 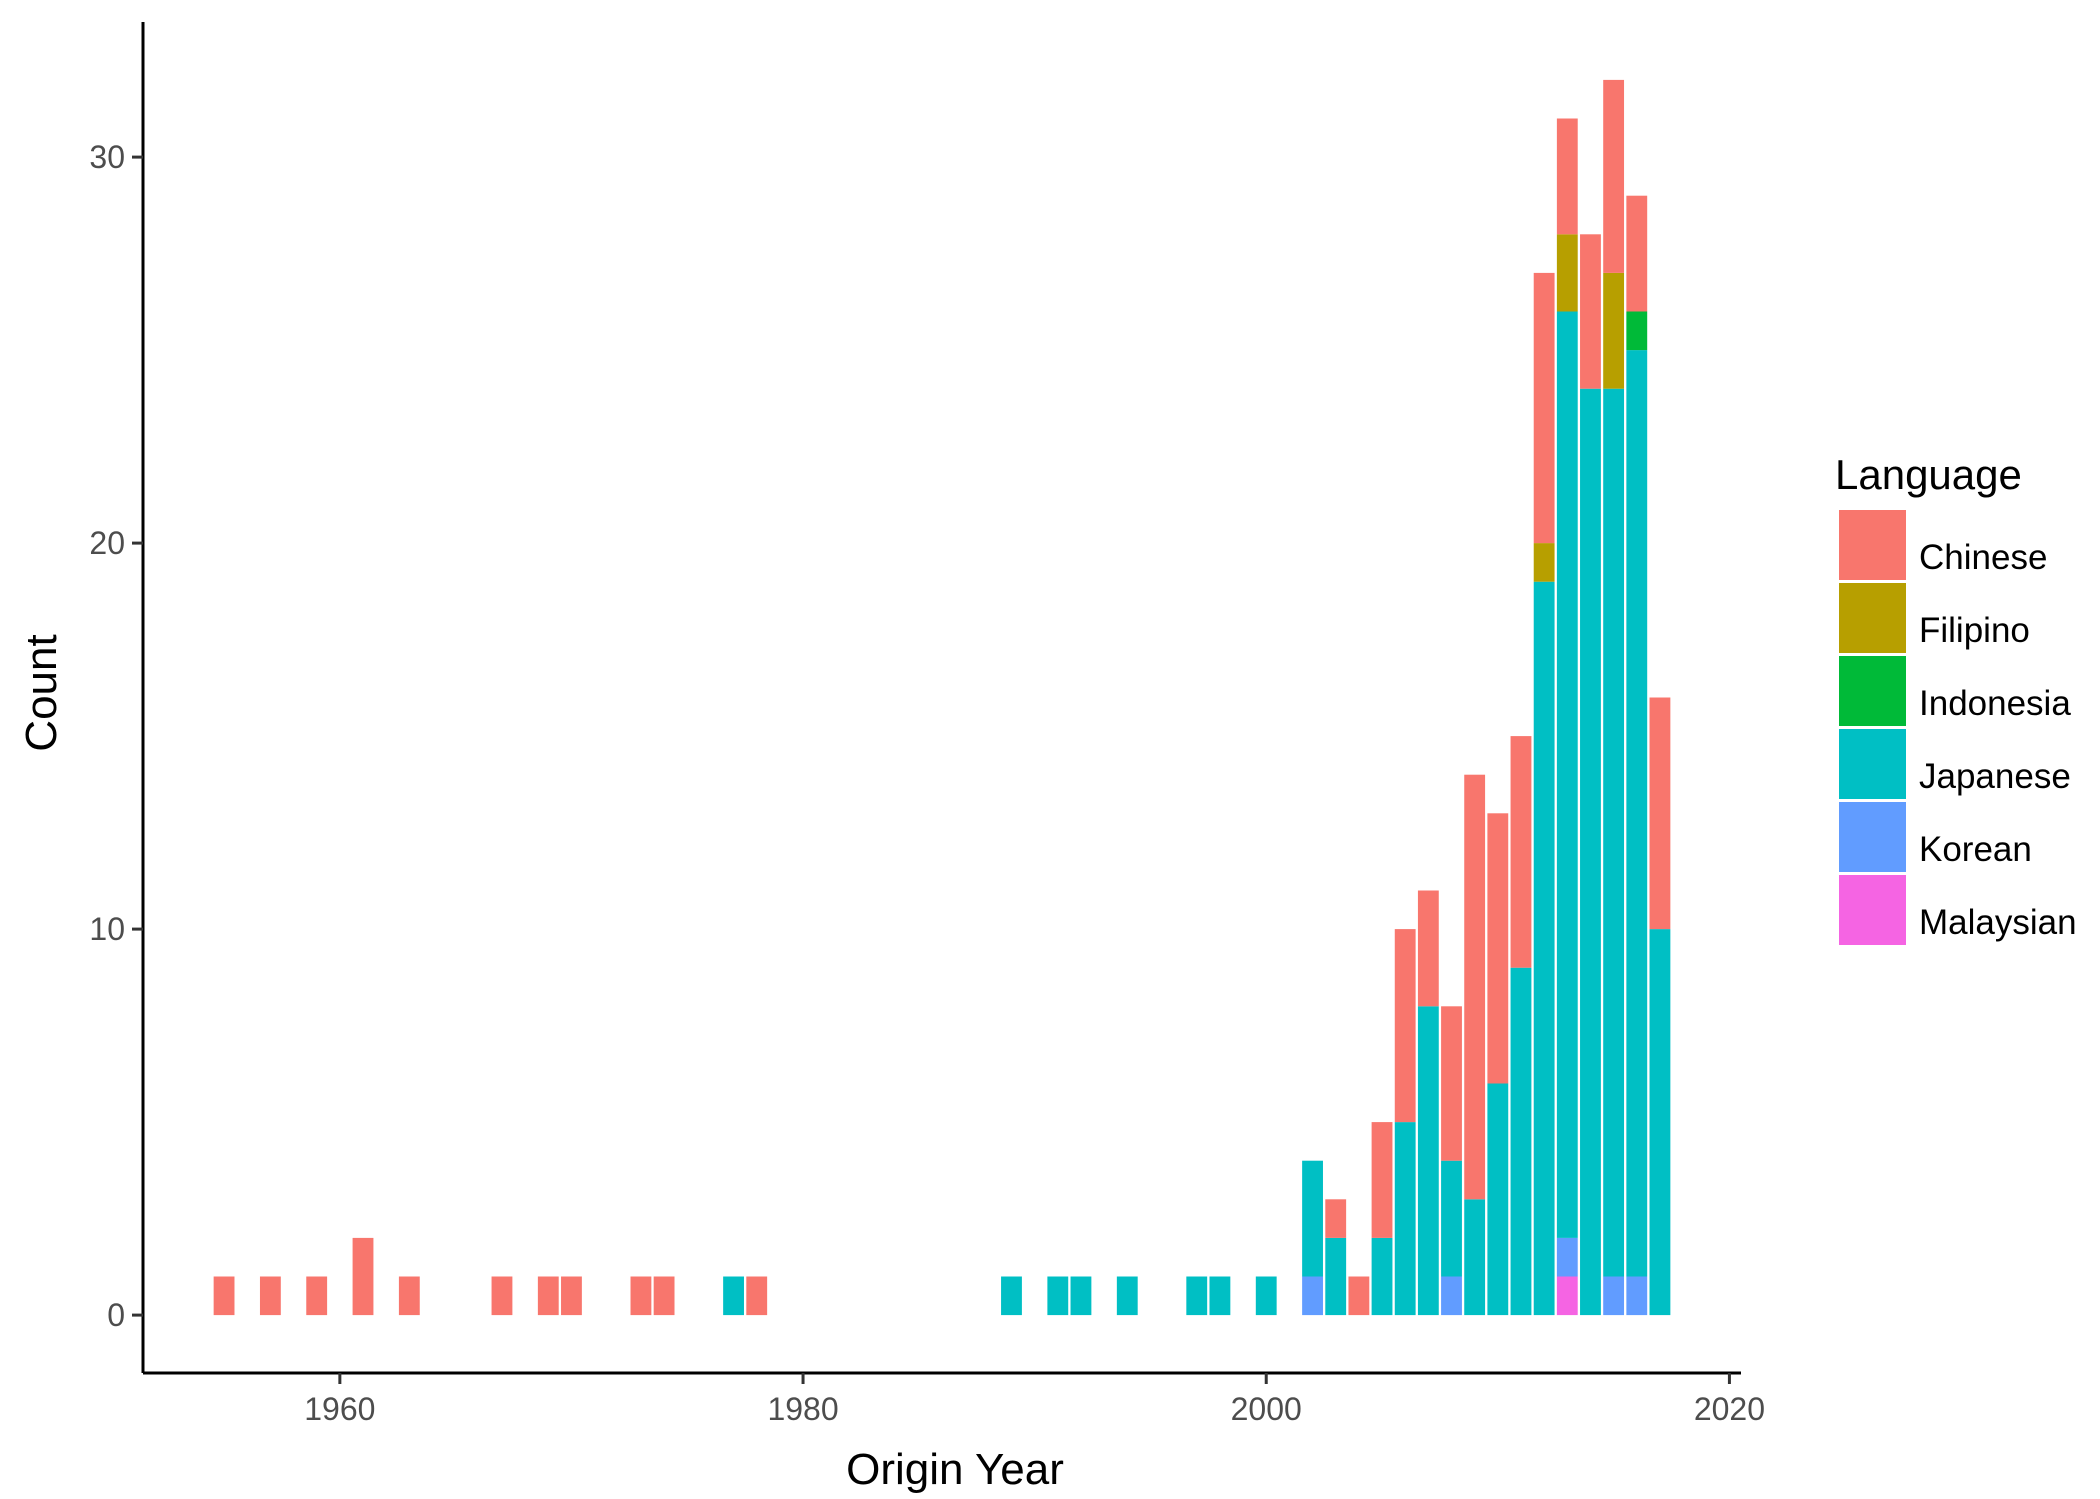 I want to click on y-tick-label-20: 20, so click(x=107, y=543).